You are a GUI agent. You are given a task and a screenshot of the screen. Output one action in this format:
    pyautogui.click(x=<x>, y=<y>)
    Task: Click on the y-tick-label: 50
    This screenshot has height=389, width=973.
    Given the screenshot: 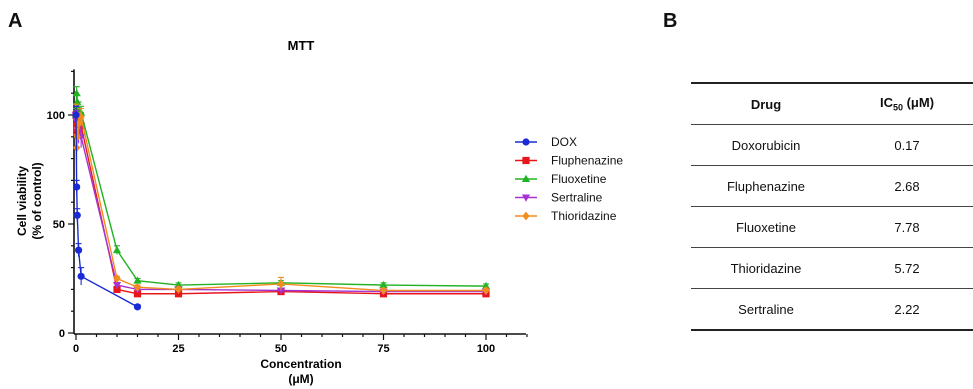 What is the action you would take?
    pyautogui.click(x=59, y=225)
    